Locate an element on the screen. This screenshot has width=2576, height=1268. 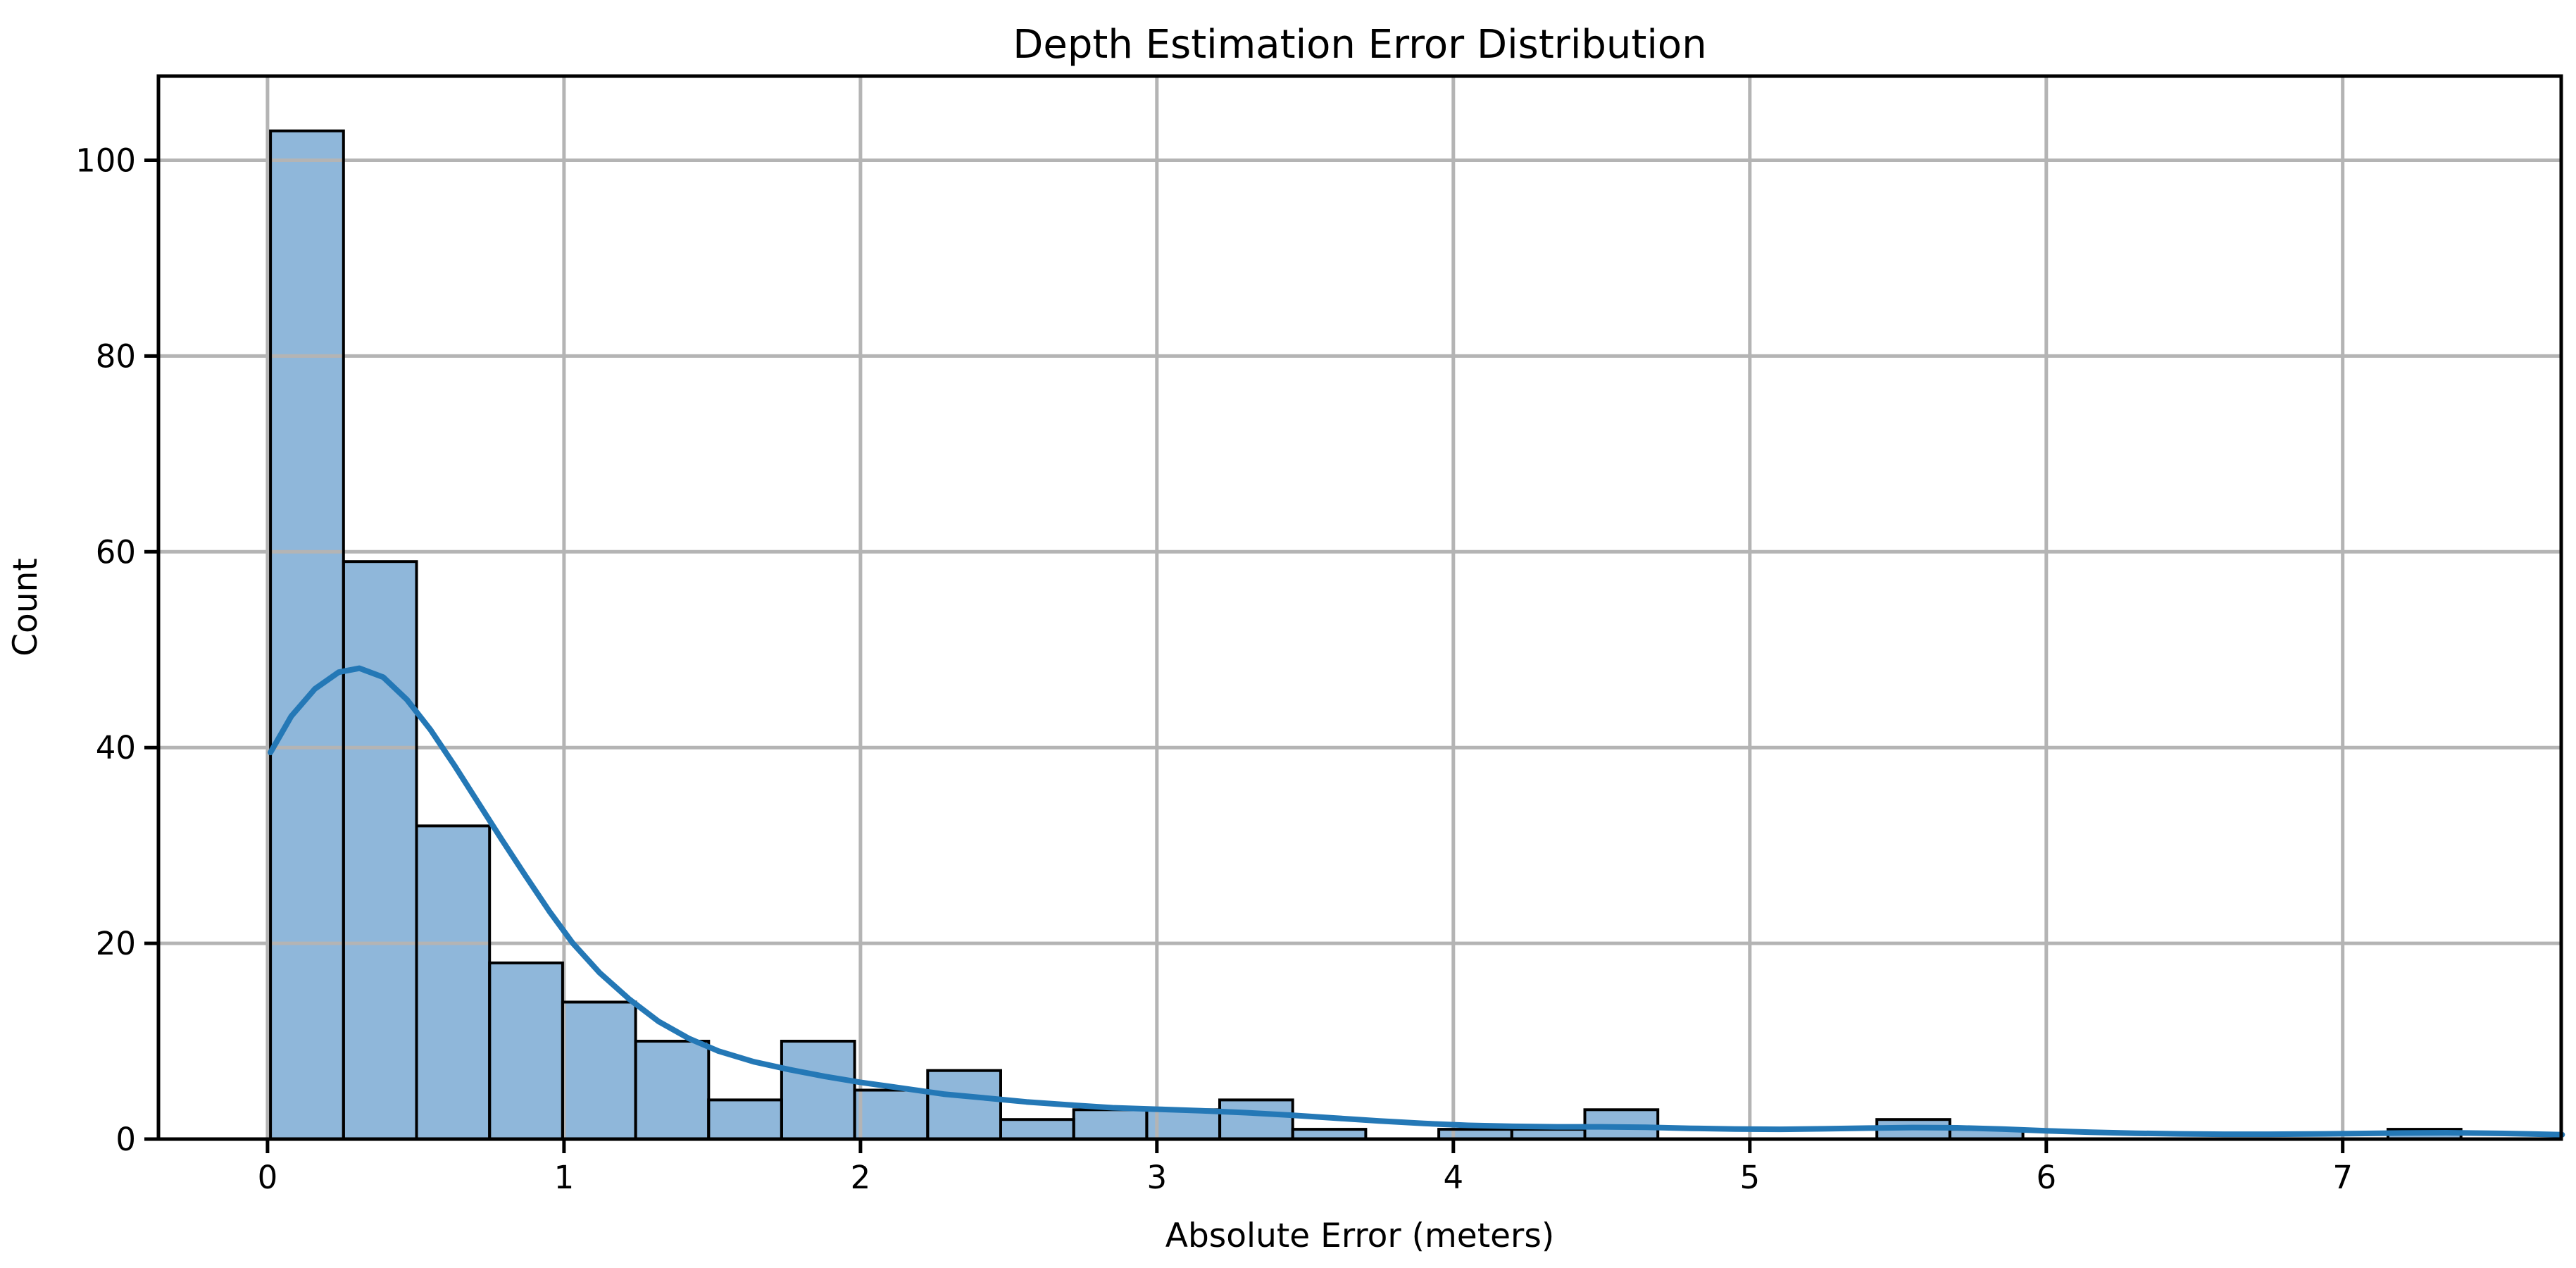
x-tick-labels: 0 1 2 3 4 5 6 7 is located at coordinates (1305, 1177).